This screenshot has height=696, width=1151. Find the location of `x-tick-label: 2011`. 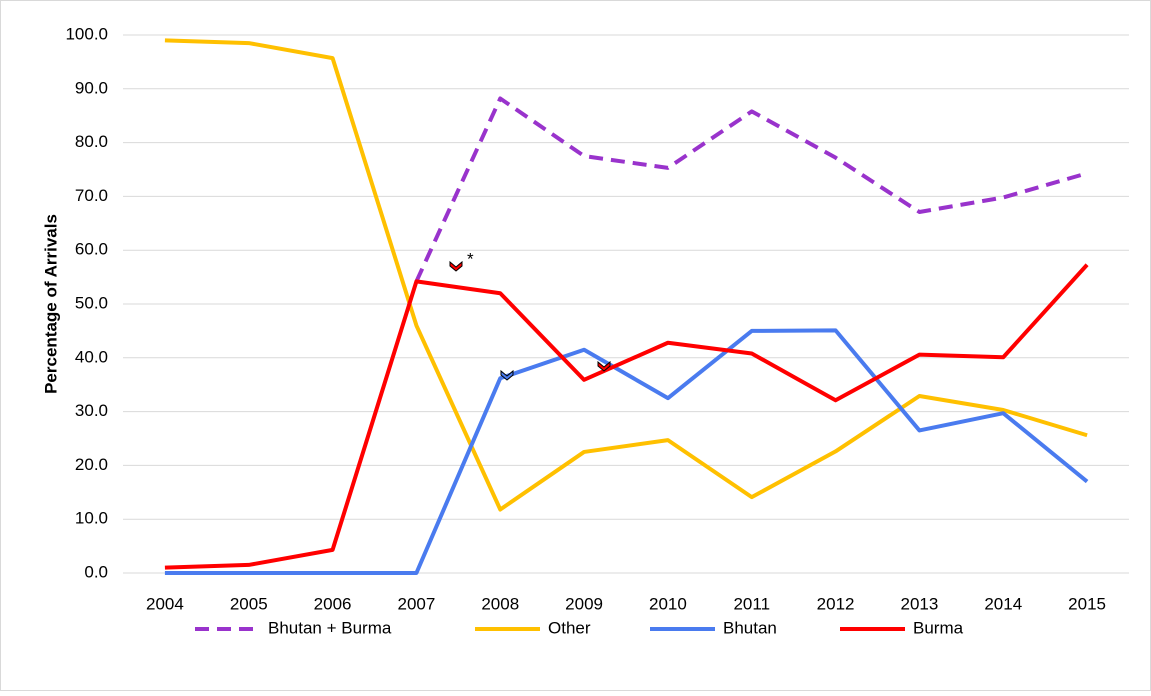

x-tick-label: 2011 is located at coordinates (751, 603).